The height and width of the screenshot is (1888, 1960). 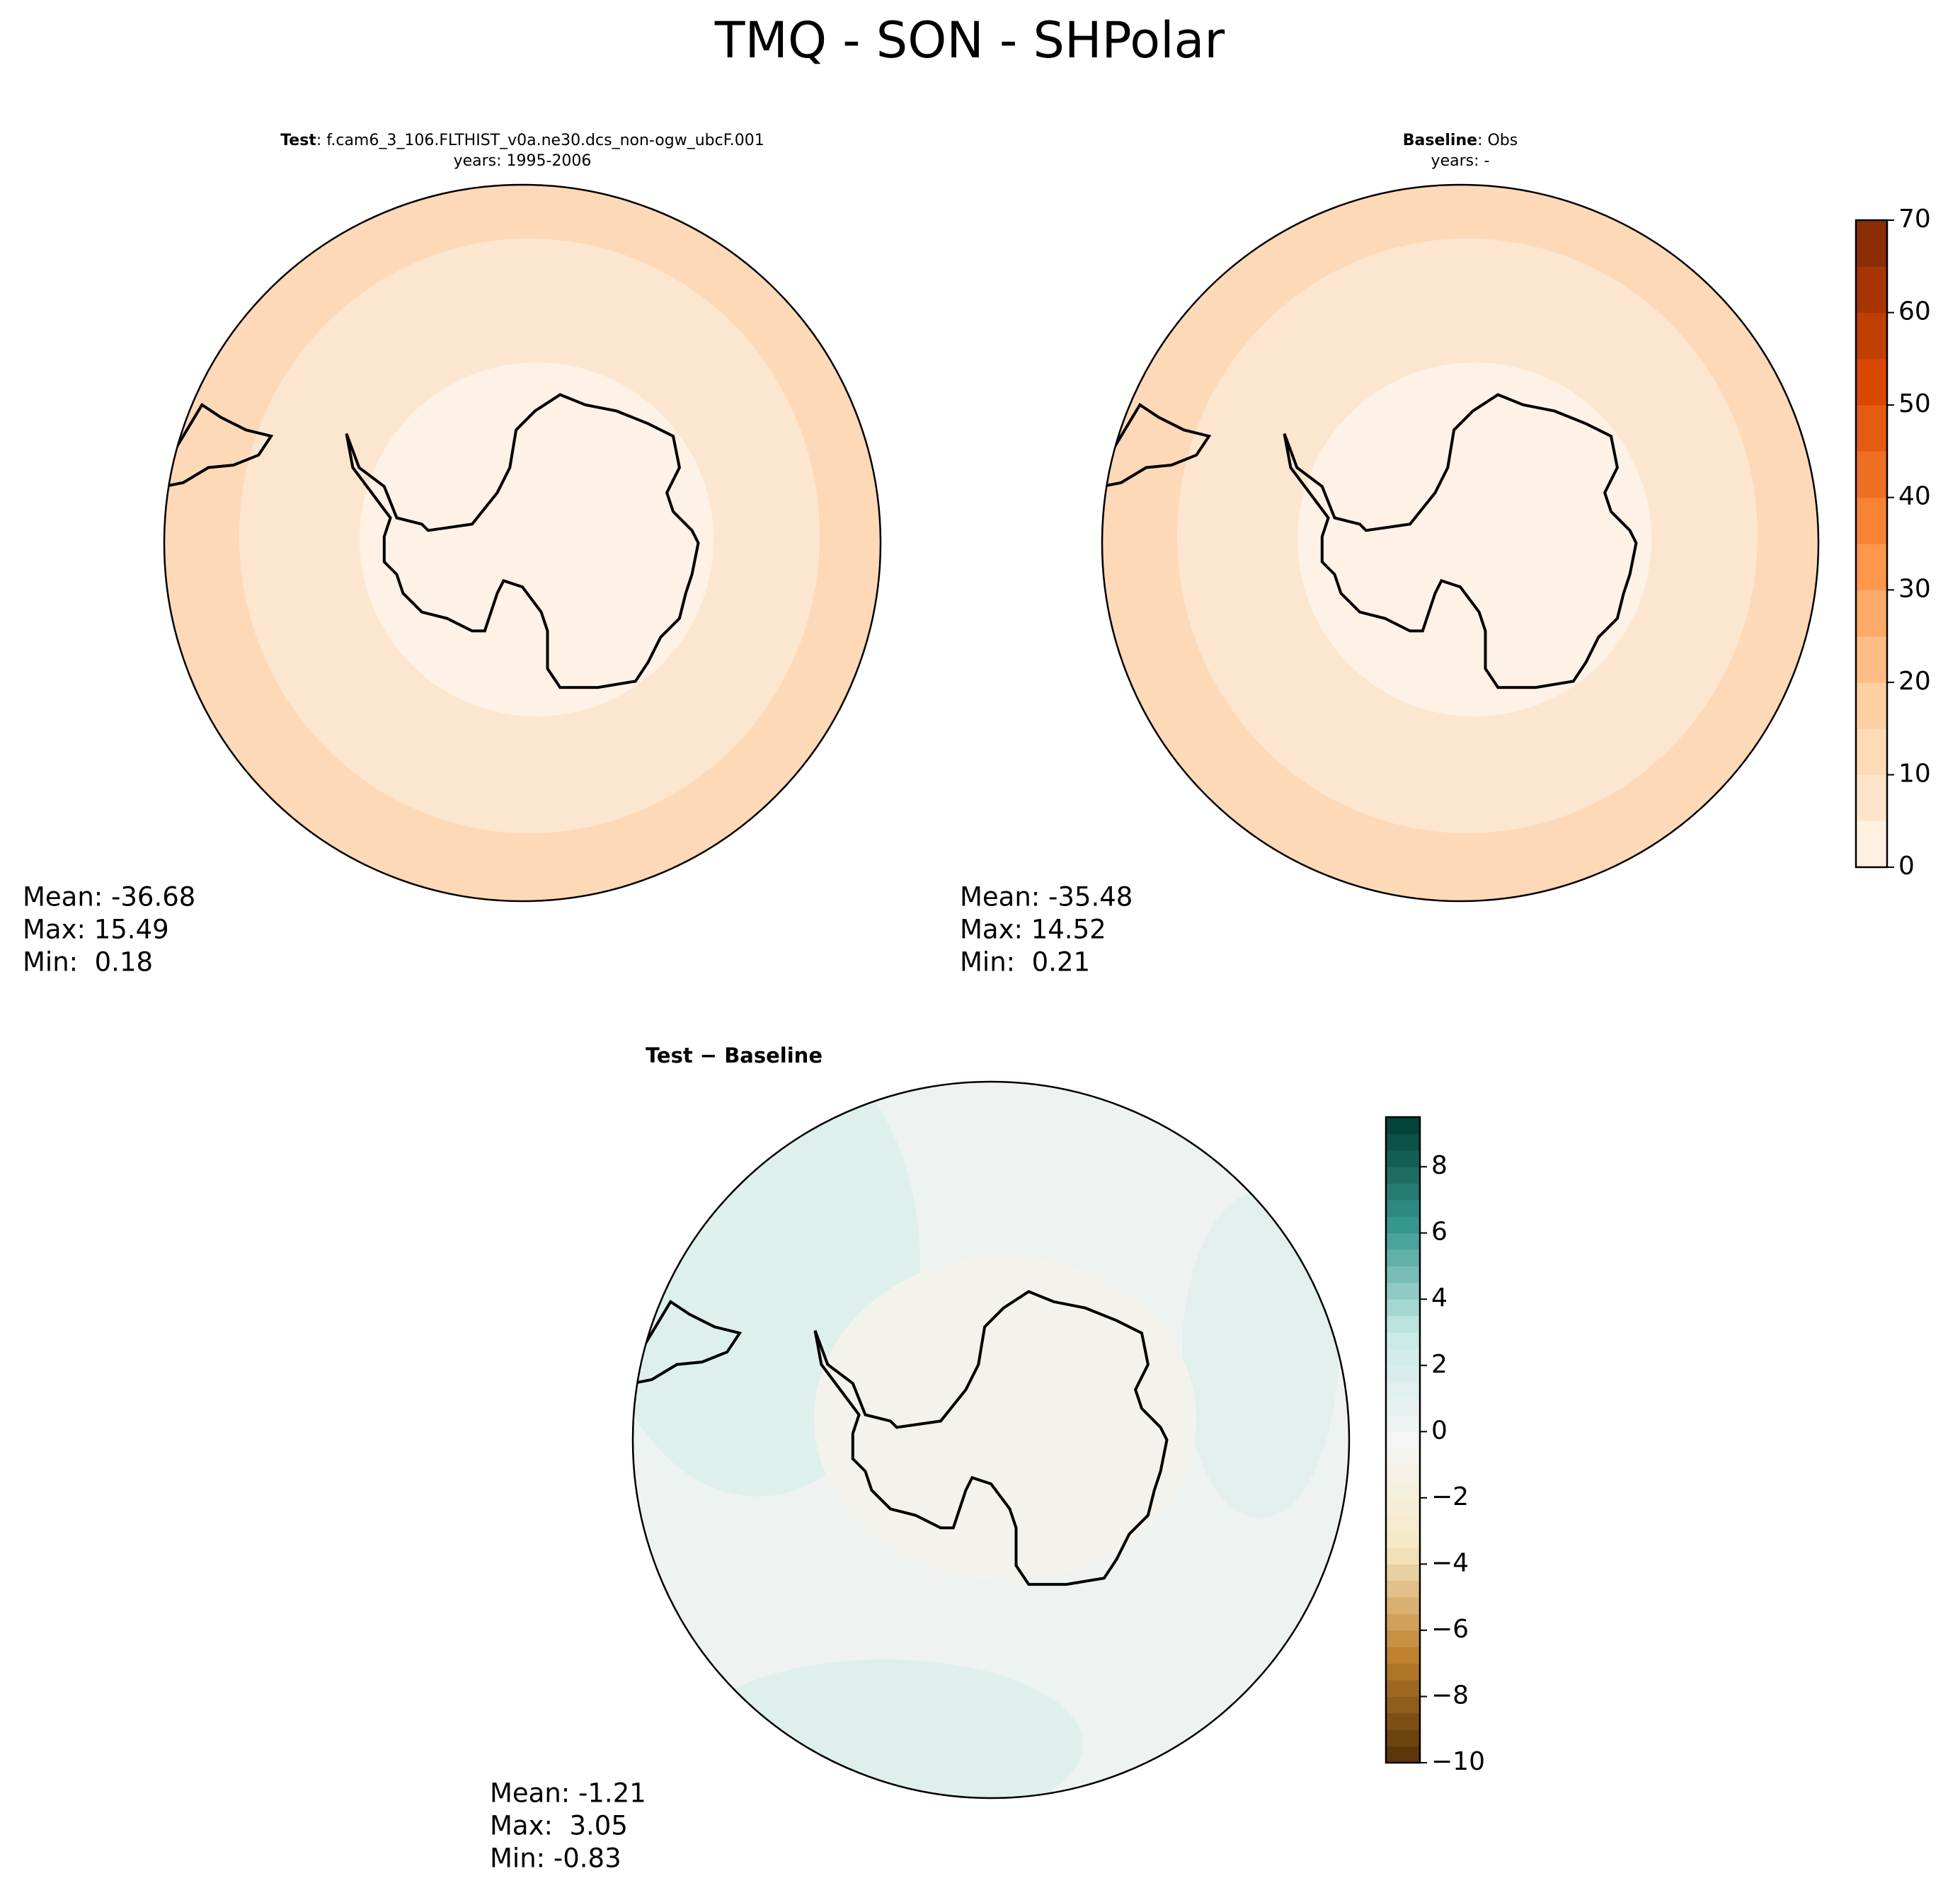 What do you see at coordinates (568, 1794) in the screenshot?
I see `stat-line: Mean: -1.21` at bounding box center [568, 1794].